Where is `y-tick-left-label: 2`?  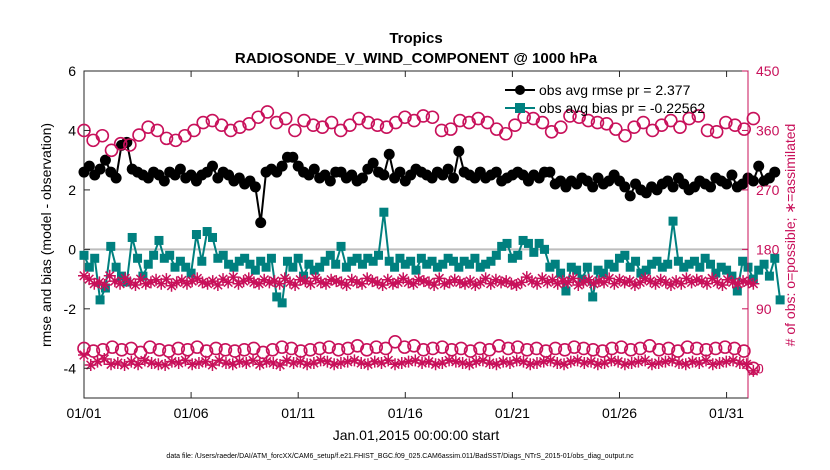
y-tick-left-label: 2 is located at coordinates (72, 190).